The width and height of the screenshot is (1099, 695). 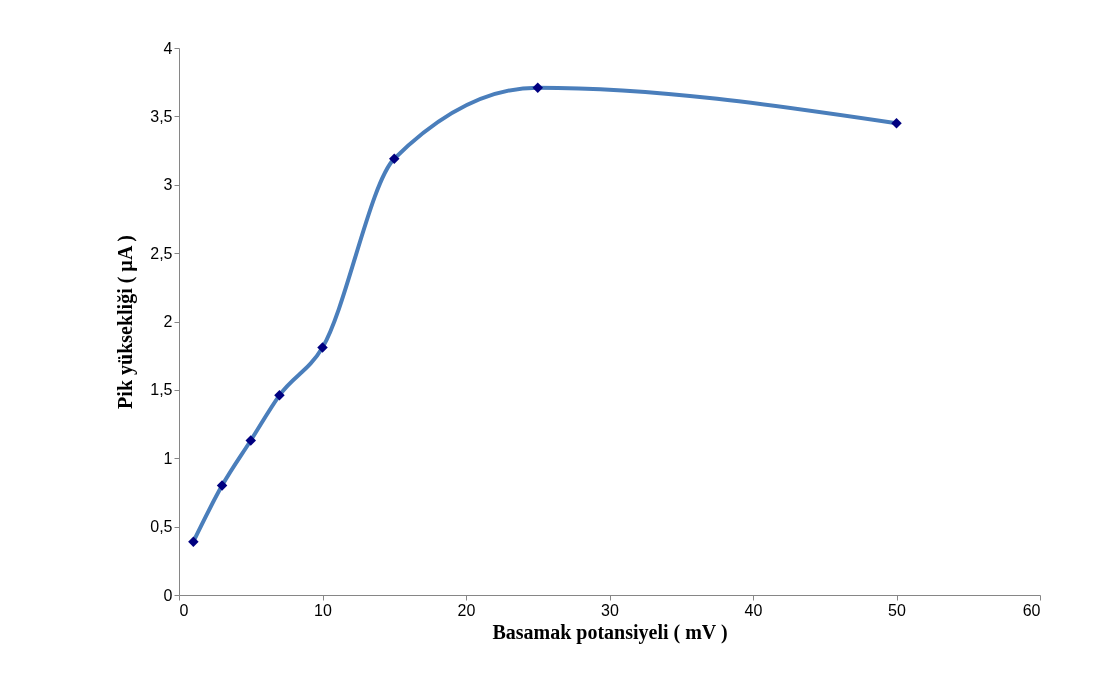 What do you see at coordinates (161, 253) in the screenshot?
I see `y-tick-label: 2,5` at bounding box center [161, 253].